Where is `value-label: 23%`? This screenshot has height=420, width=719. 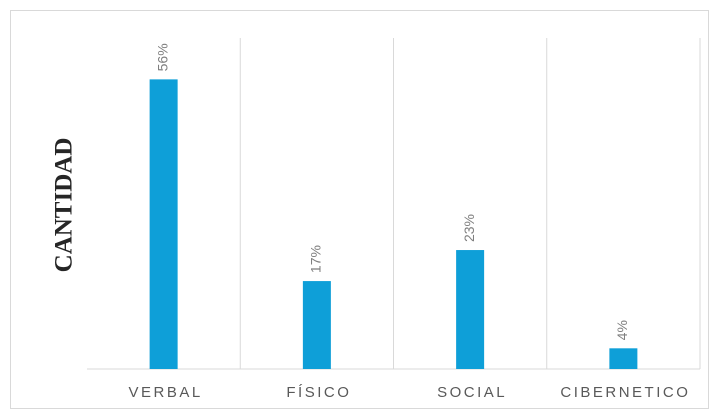
value-label: 23% is located at coordinates (469, 228).